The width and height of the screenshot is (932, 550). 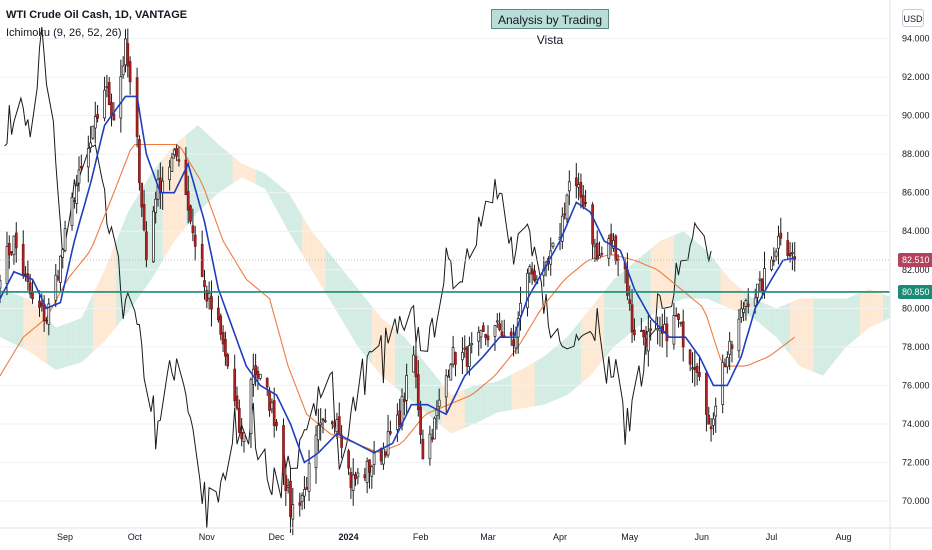 What do you see at coordinates (445, 276) in the screenshot?
I see `horizontal-level-line` at bounding box center [445, 276].